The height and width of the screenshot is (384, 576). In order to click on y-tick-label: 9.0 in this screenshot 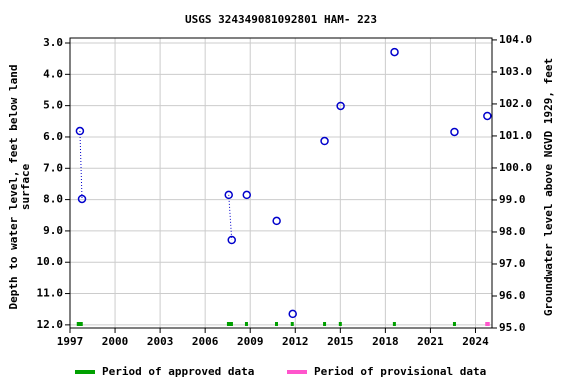, I will do `click(53, 230)`.